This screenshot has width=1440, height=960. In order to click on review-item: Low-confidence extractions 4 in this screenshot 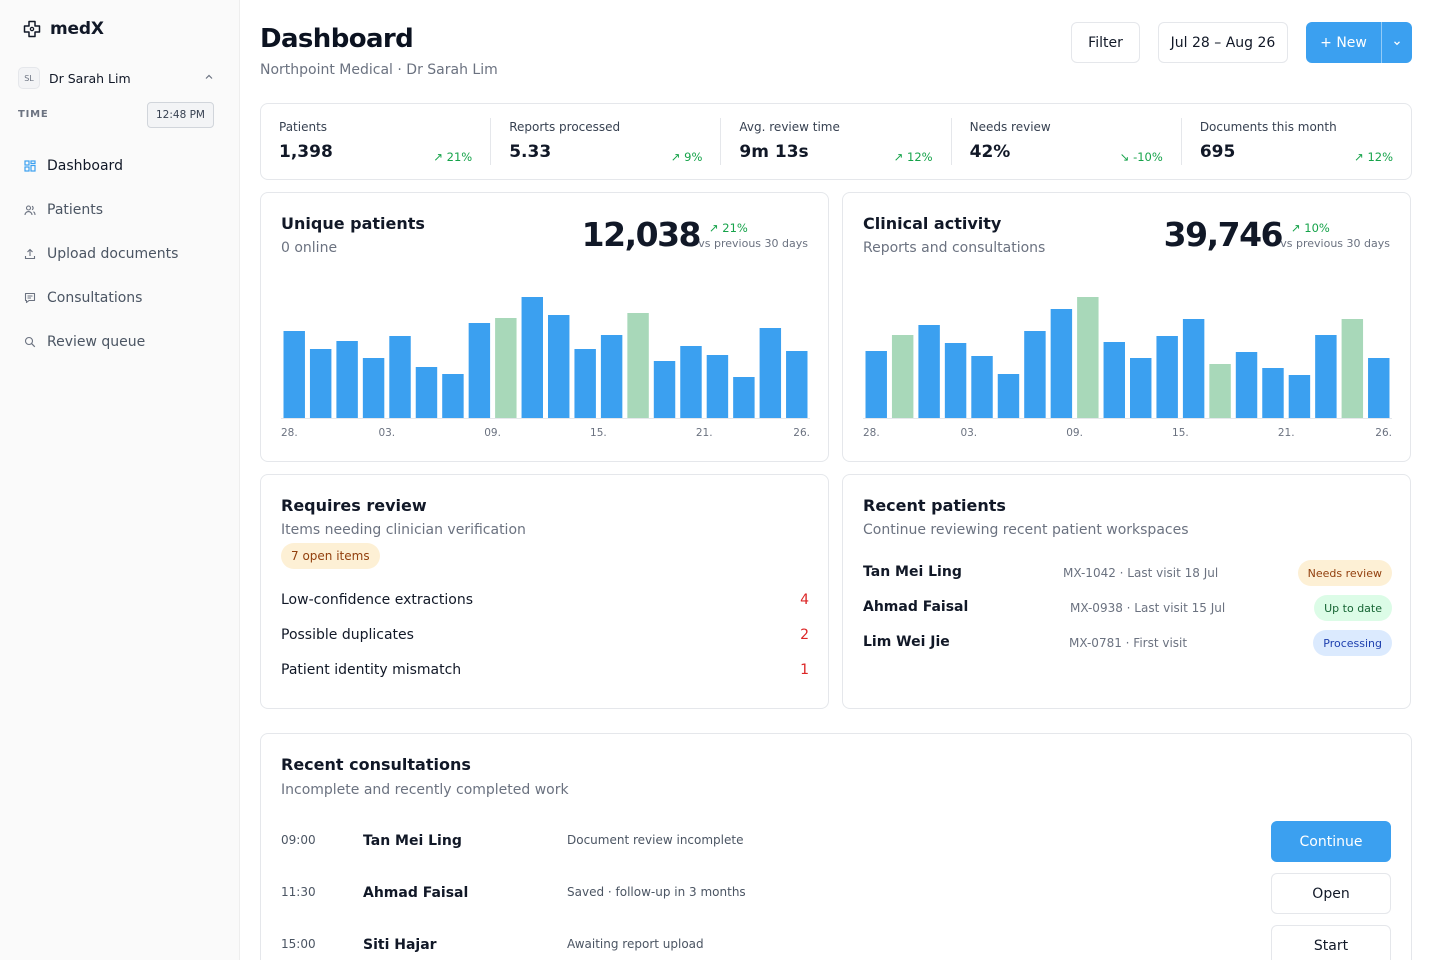, I will do `click(545, 602)`.